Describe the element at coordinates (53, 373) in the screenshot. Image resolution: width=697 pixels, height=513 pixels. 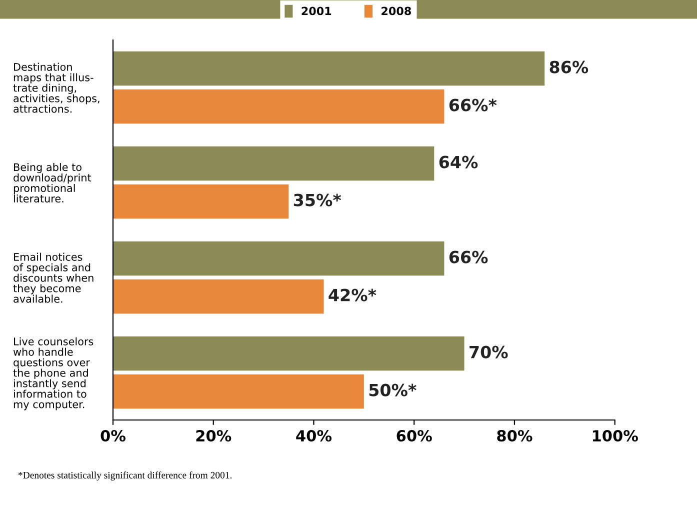
I see `y-tick-label: Live counselors who handle questions over the phone and instantly send information to my computer.` at that location.